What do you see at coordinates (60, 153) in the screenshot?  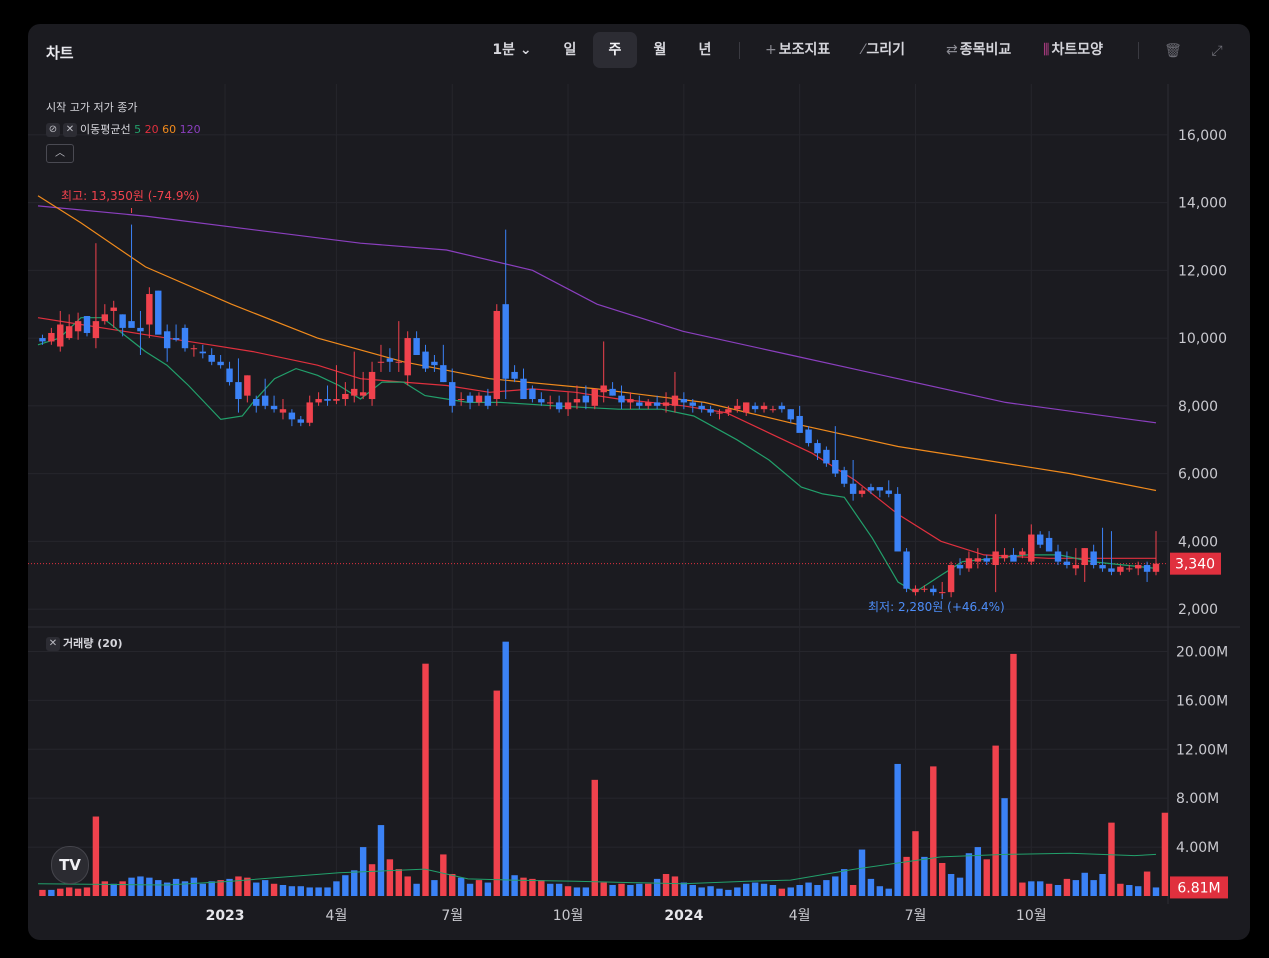 I see `collapse-legend-button: ︿` at bounding box center [60, 153].